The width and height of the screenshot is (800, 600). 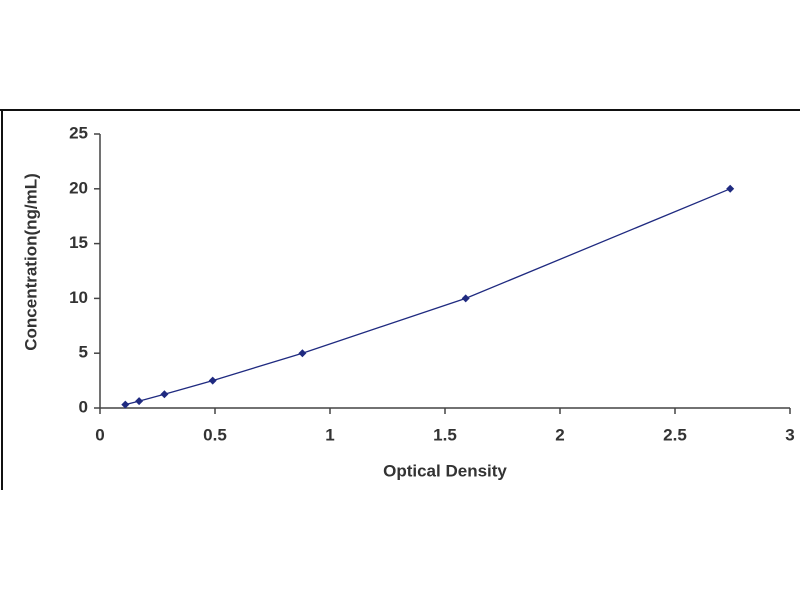 What do you see at coordinates (445, 434) in the screenshot?
I see `x-tick-label: 1.5` at bounding box center [445, 434].